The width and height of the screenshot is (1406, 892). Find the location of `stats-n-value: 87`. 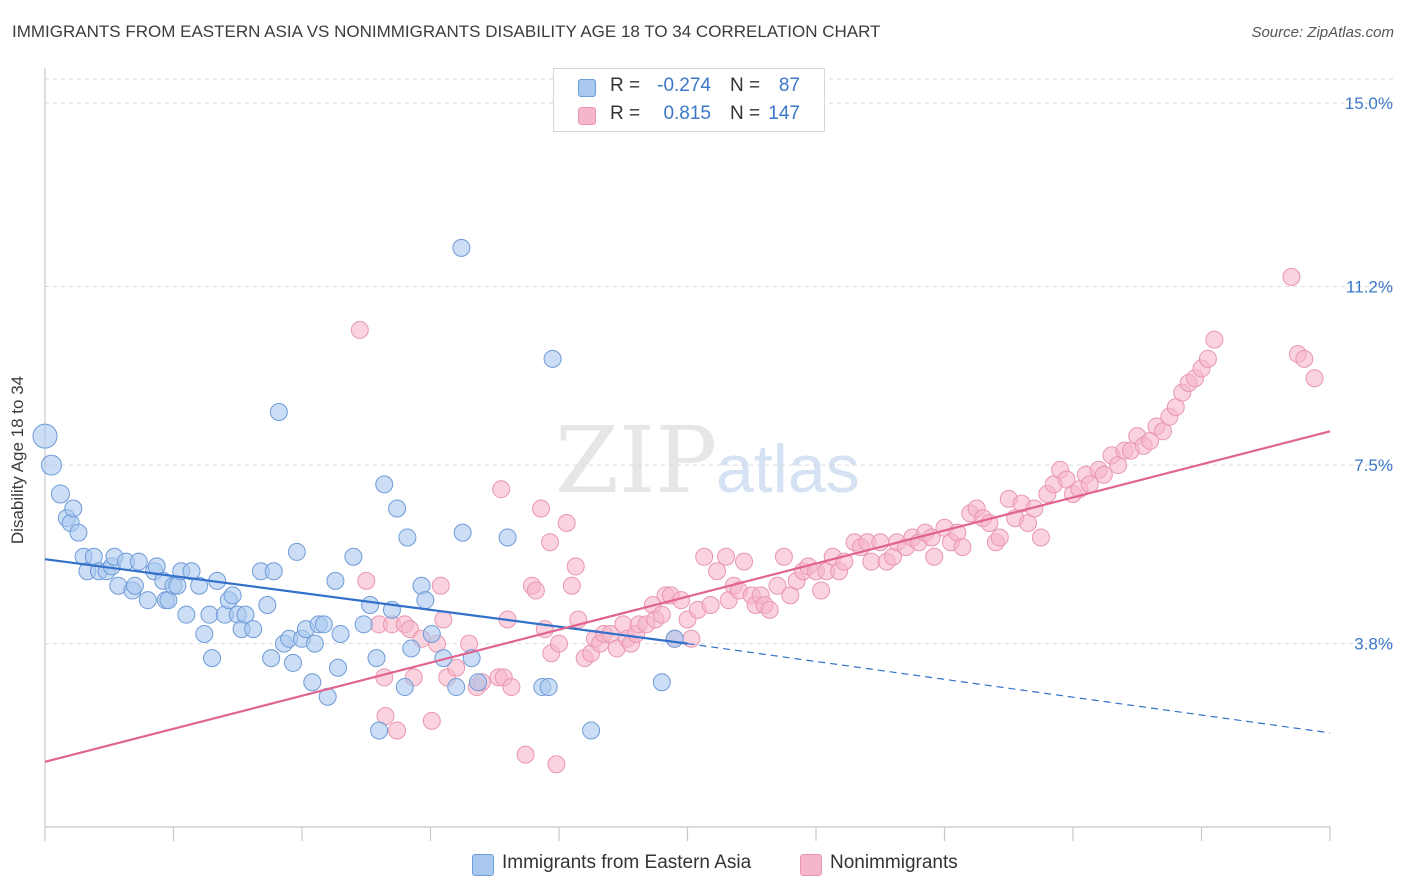

stats-n-value: 87 is located at coordinates (789, 85).